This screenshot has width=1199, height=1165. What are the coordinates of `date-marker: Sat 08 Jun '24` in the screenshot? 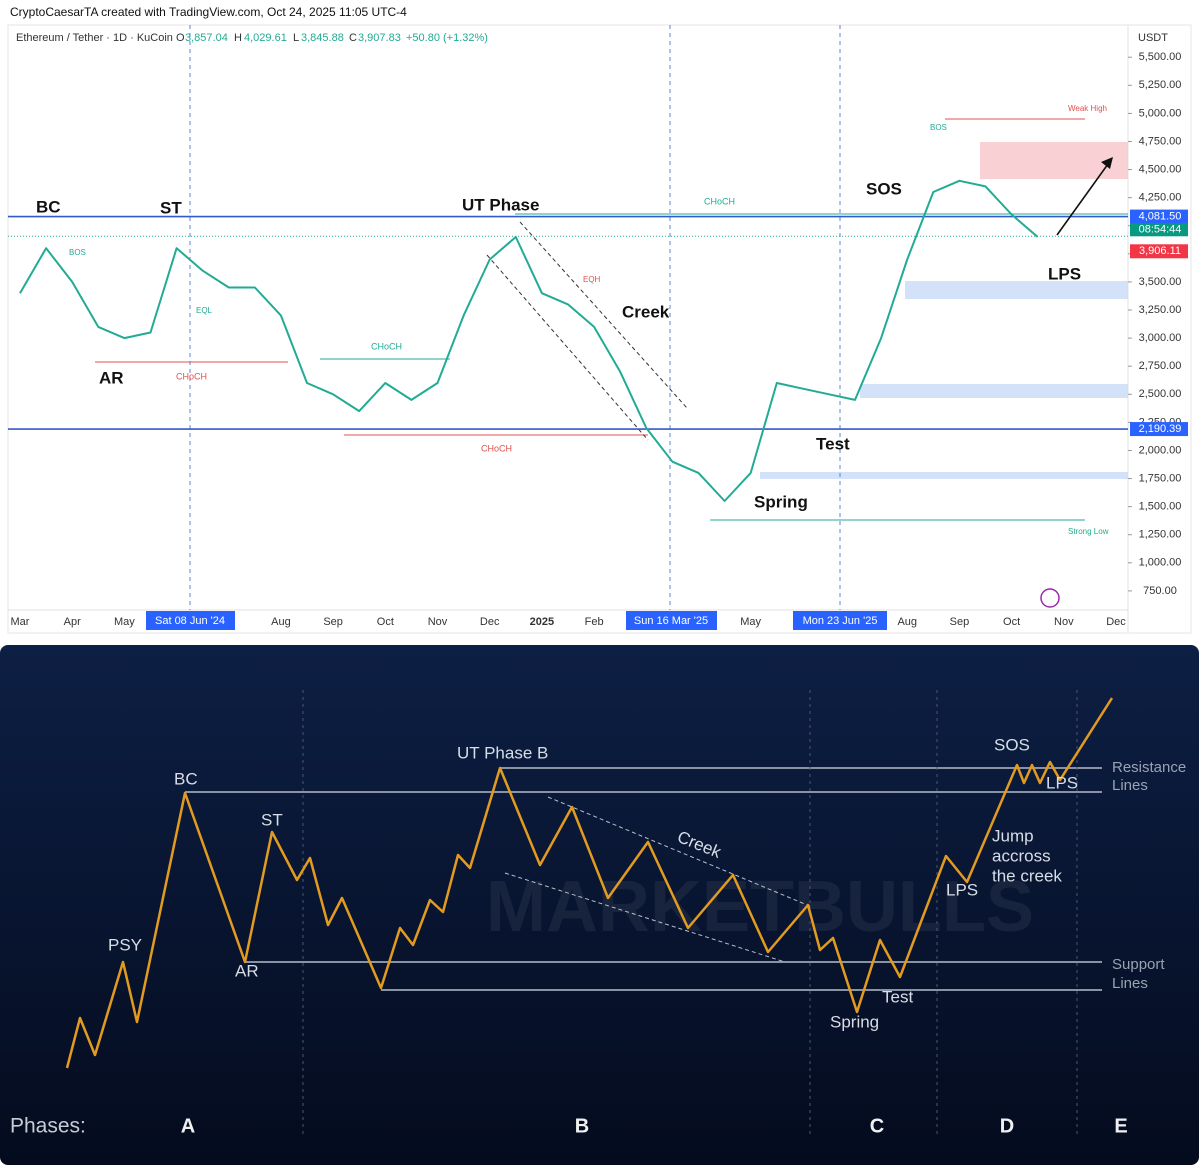 It's located at (190, 621).